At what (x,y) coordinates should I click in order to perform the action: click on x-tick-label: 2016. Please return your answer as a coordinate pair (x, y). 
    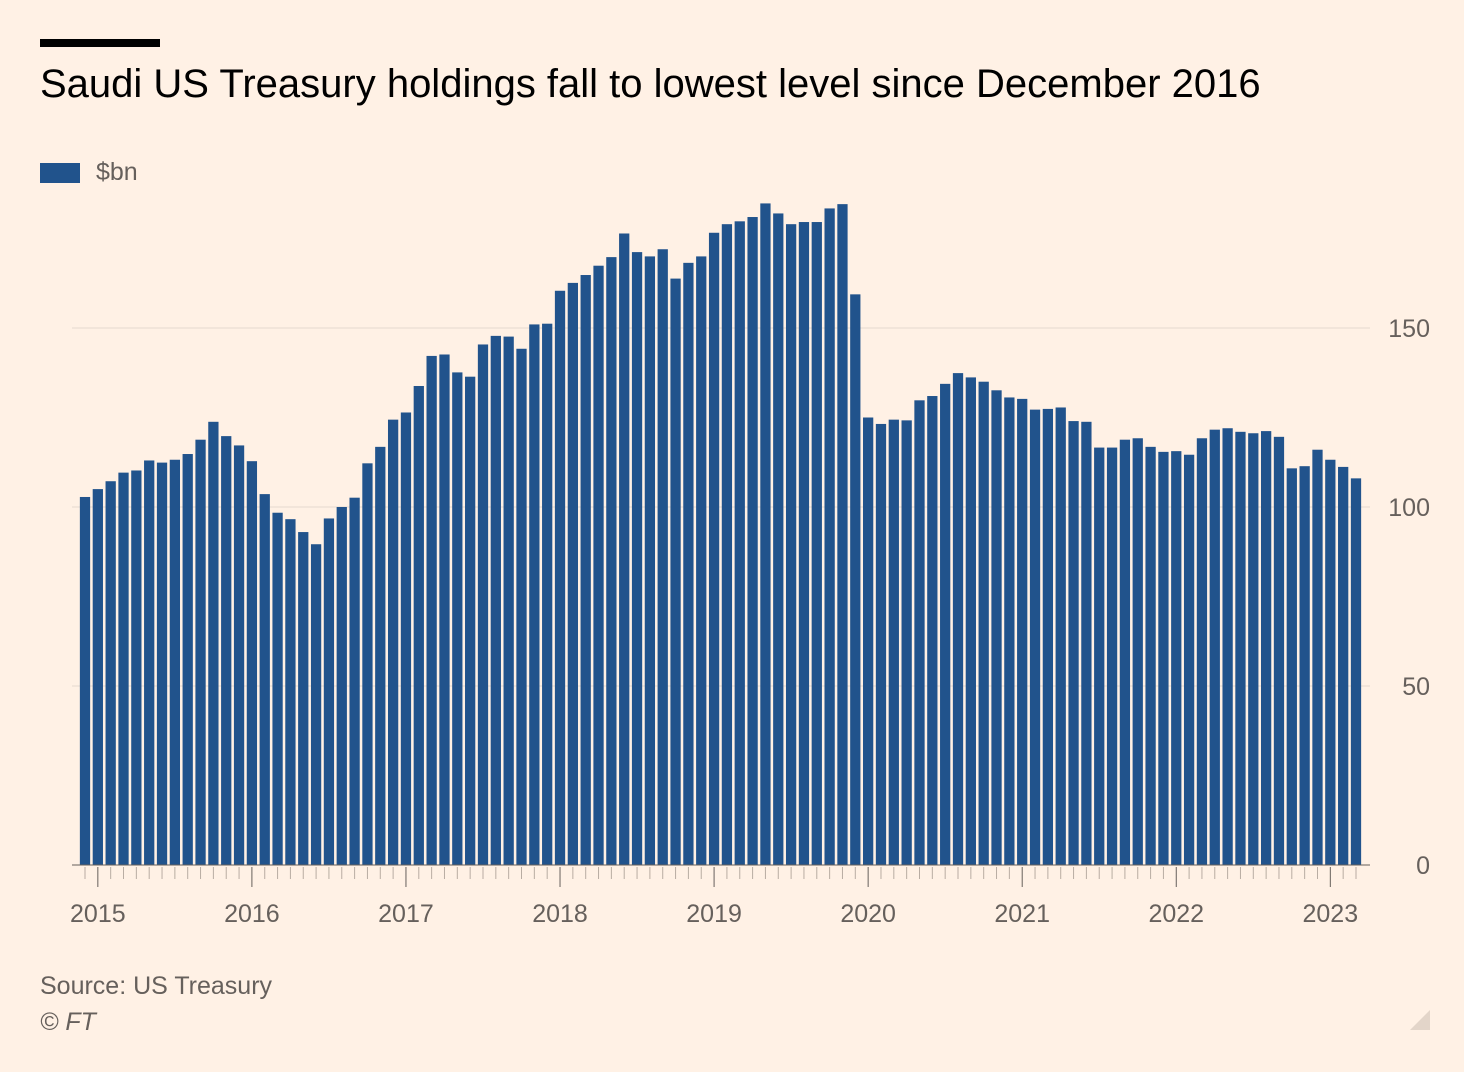
    Looking at the image, I should click on (252, 914).